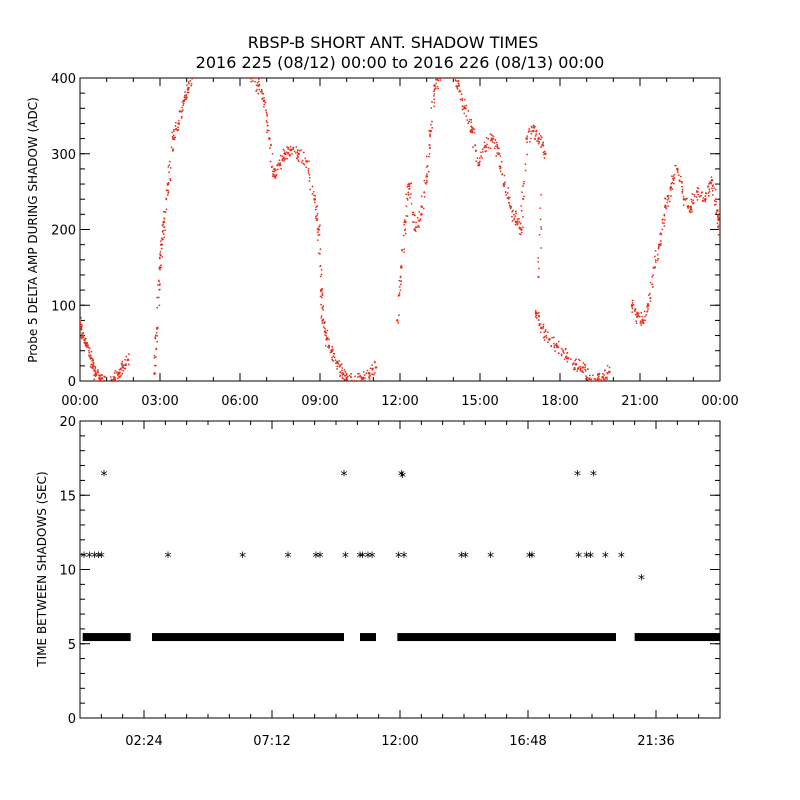 This screenshot has height=800, width=800. I want to click on x-tick-label: 00:00, so click(719, 401).